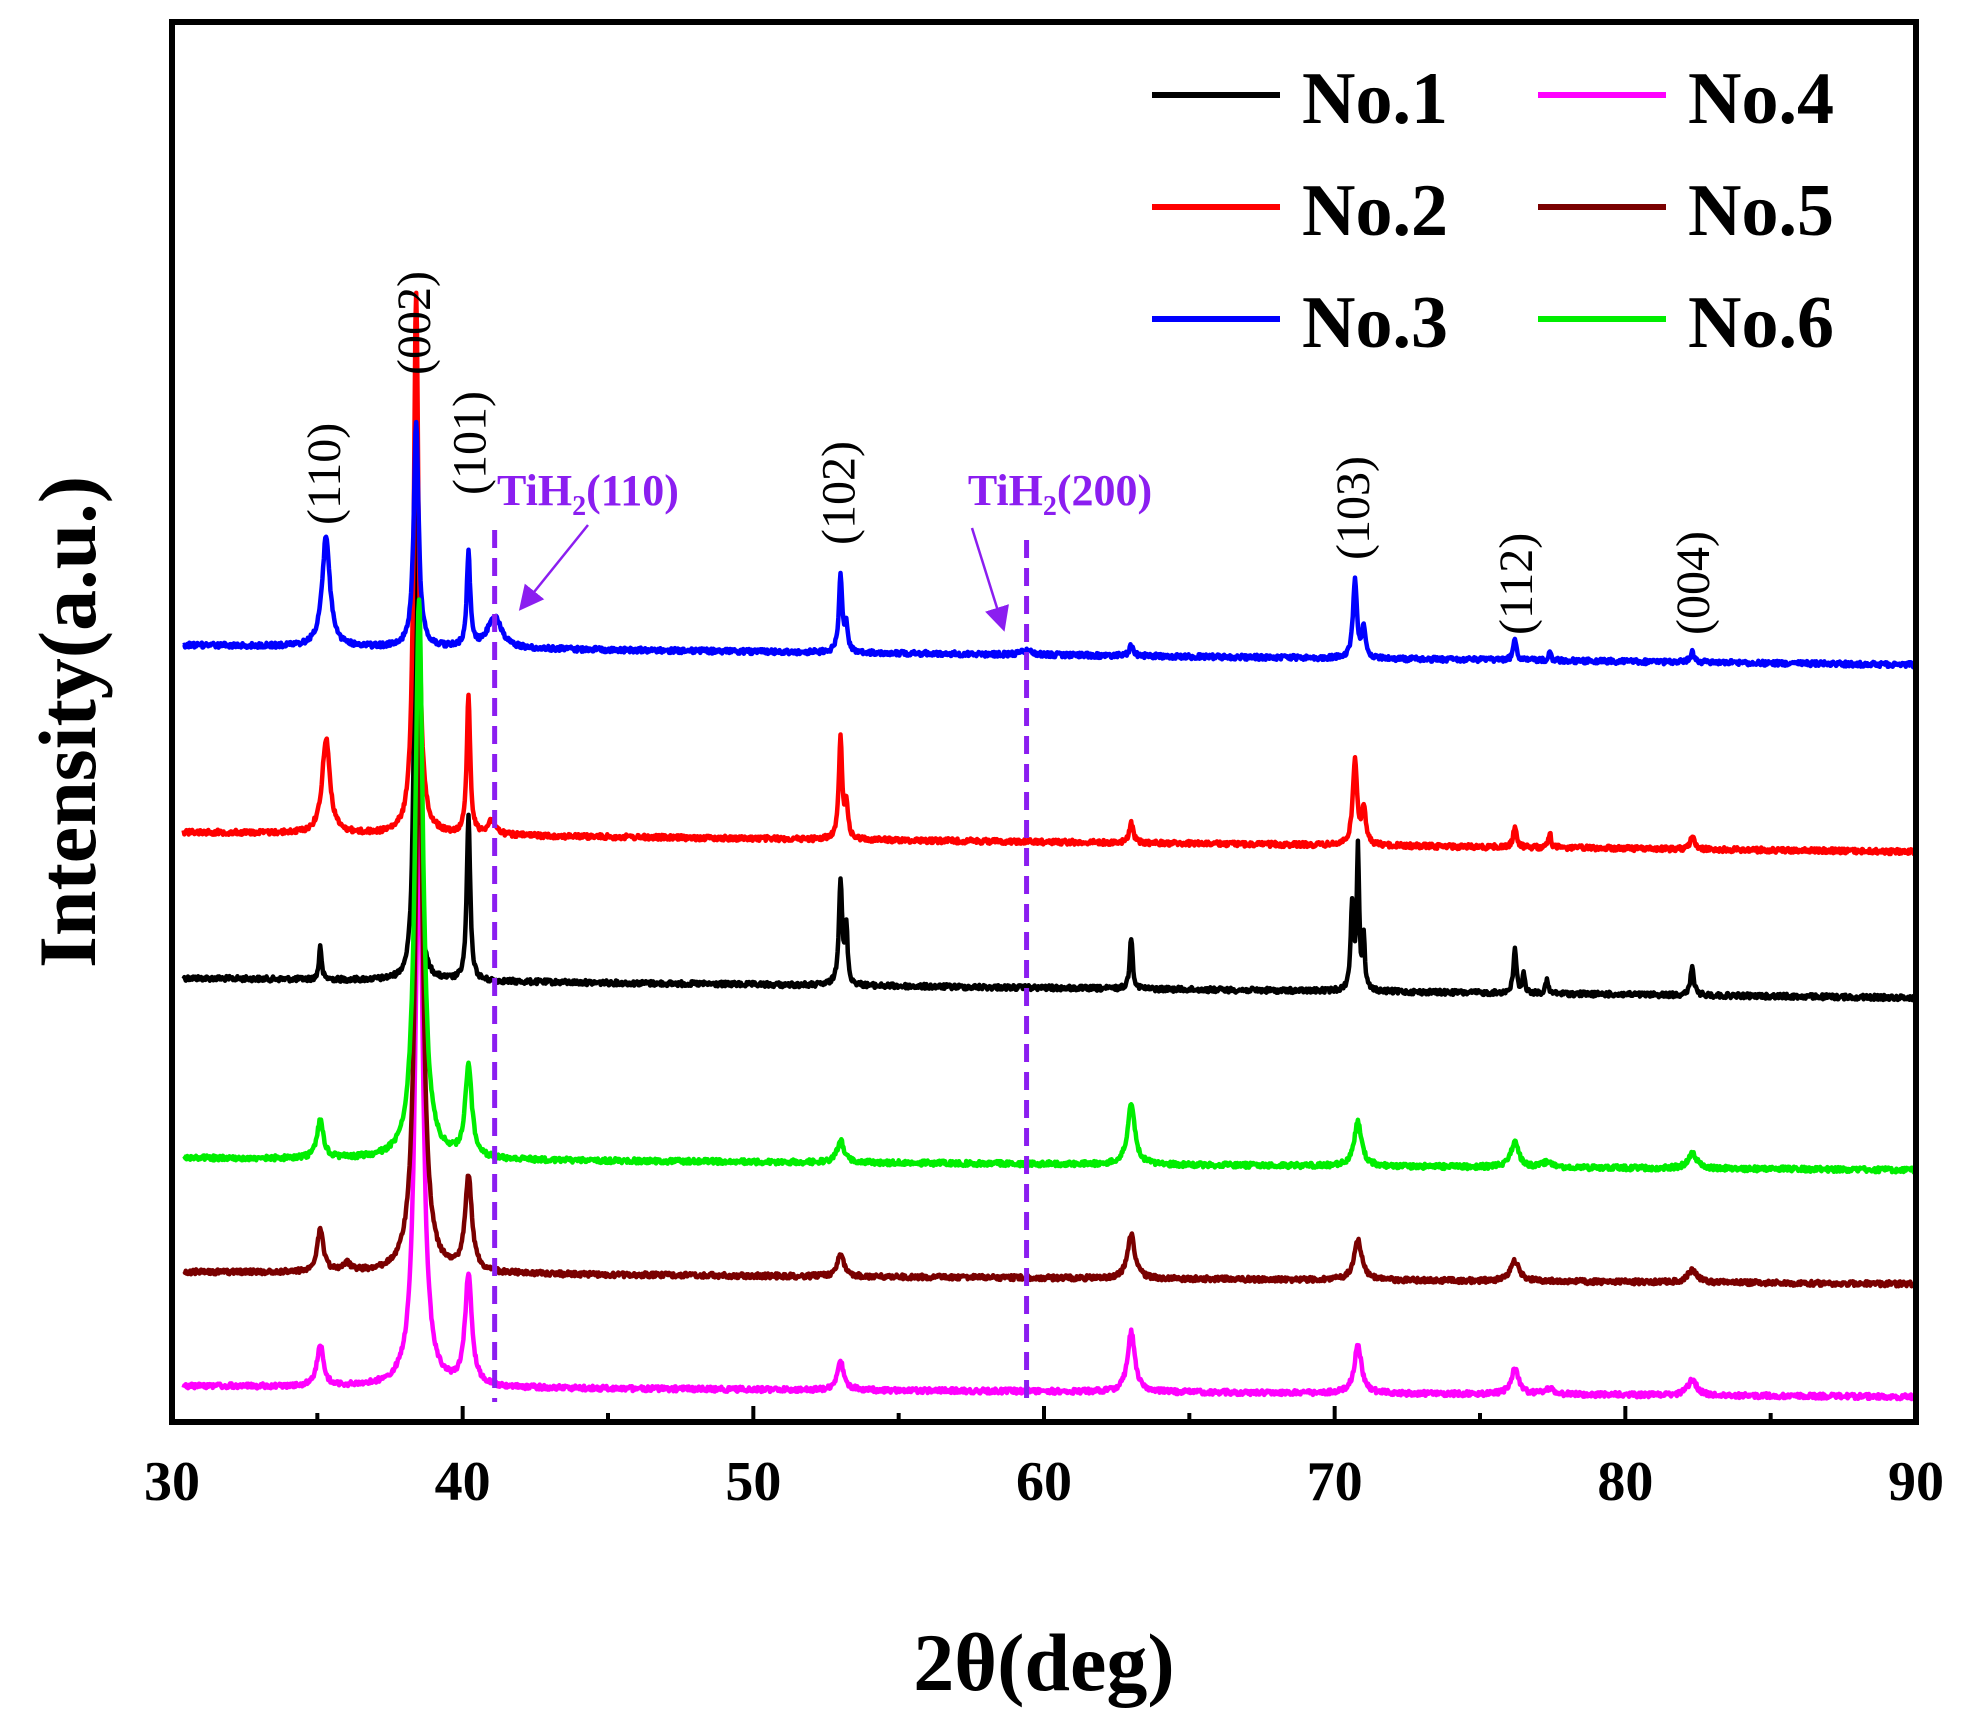 This screenshot has width=1965, height=1725. I want to click on peak-label: (002), so click(414, 323).